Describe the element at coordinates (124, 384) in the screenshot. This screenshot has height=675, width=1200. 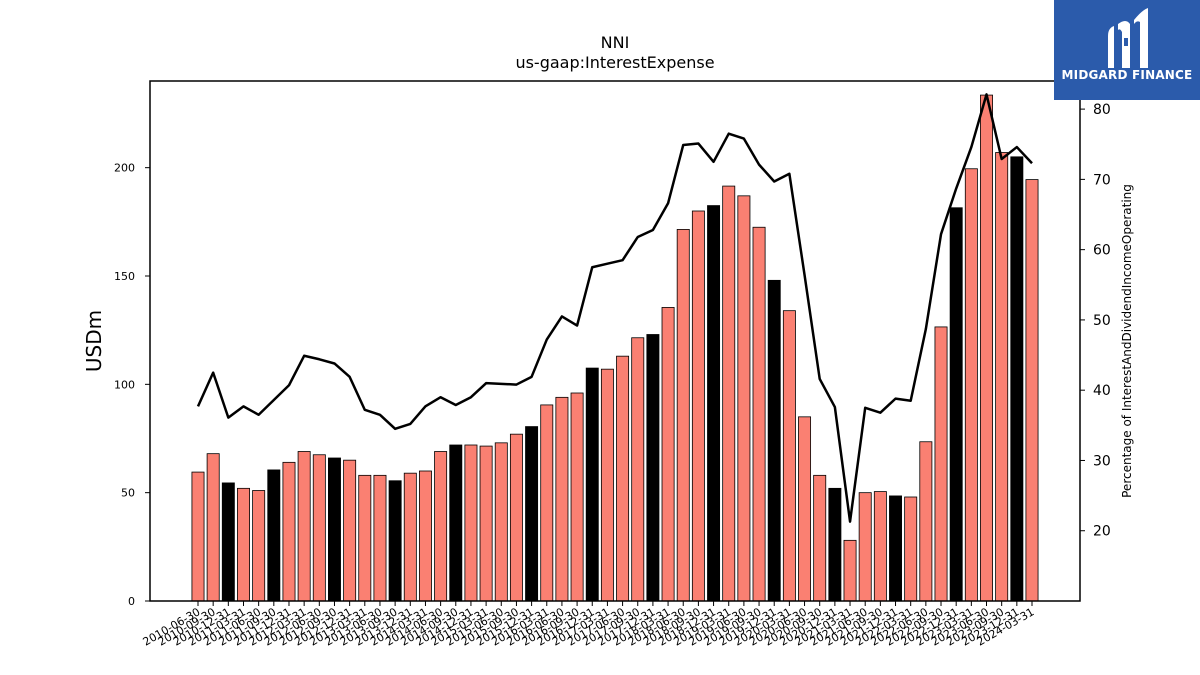
I see `y-tick-label: 100` at that location.